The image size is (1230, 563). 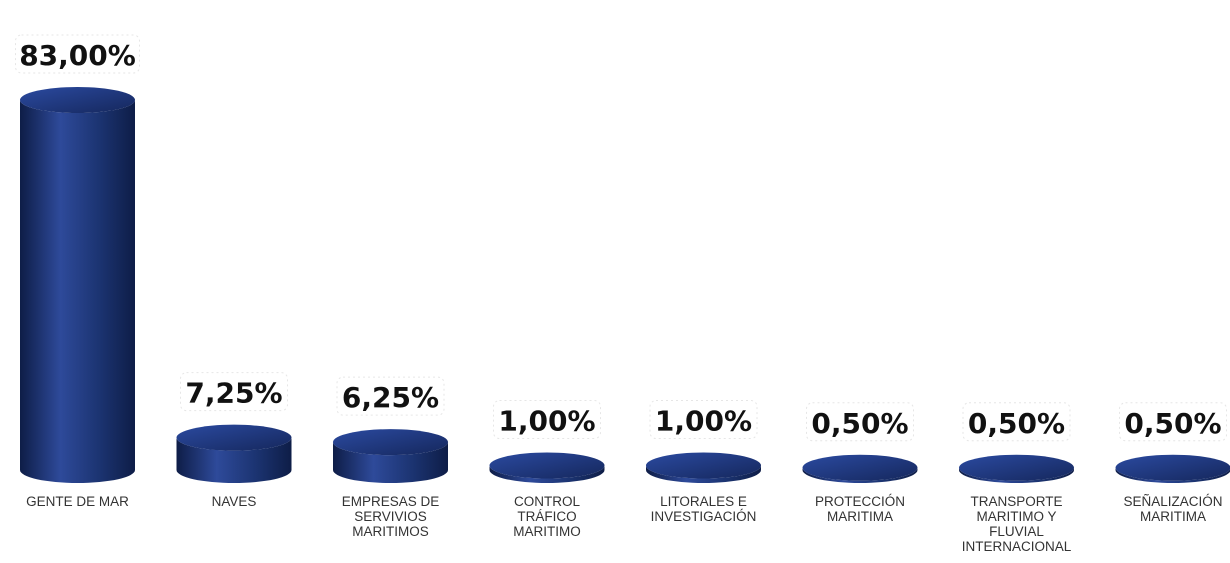 I want to click on value-label: 7,25%, so click(x=233, y=393).